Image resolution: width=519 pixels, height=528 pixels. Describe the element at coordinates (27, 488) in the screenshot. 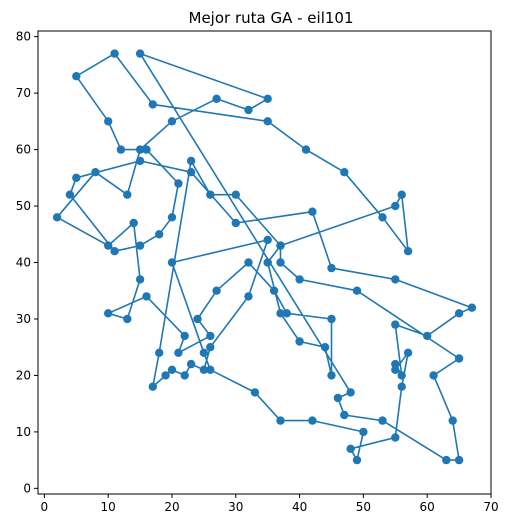

I see `y-tick-label: 0` at that location.